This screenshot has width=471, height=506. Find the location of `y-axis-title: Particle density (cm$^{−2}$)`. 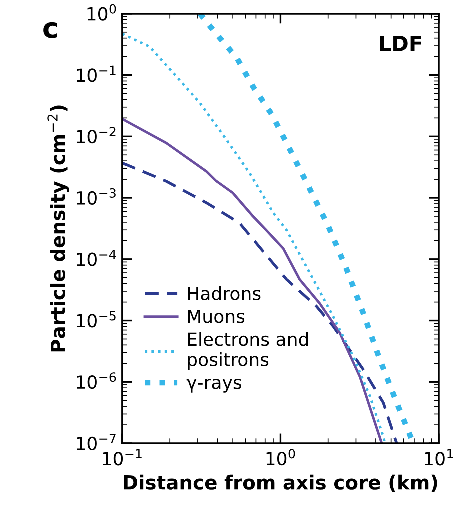

y-axis-title: Particle density (cm$^{−2}$) is located at coordinates (59, 229).